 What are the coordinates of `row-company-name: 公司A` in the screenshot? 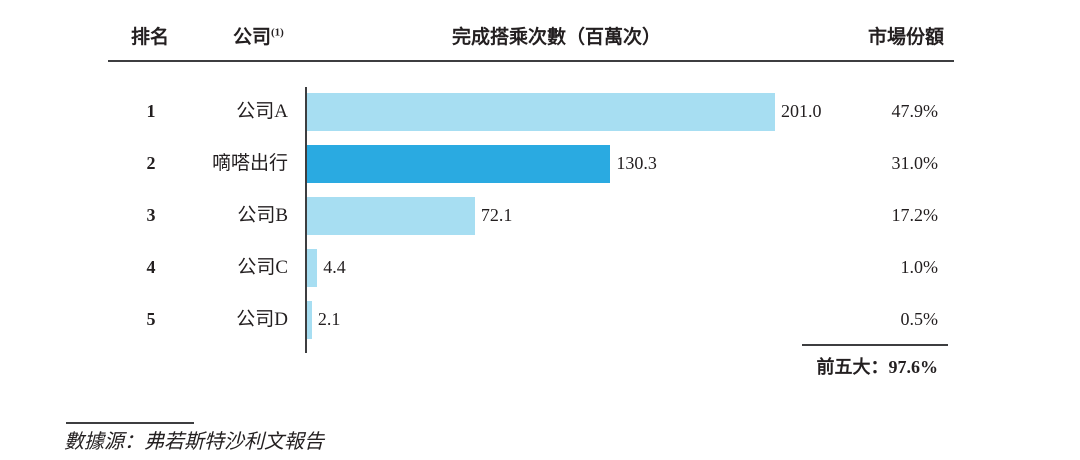 It's located at (262, 111).